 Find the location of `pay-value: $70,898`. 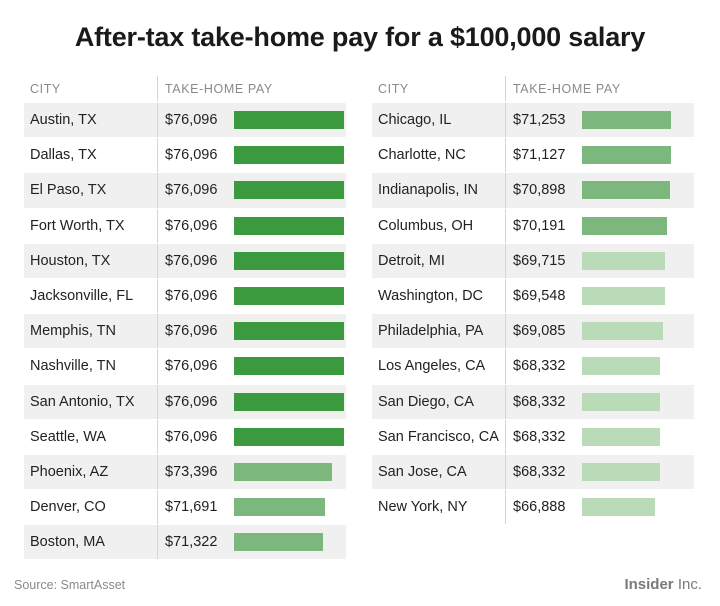

pay-value: $70,898 is located at coordinates (539, 190).